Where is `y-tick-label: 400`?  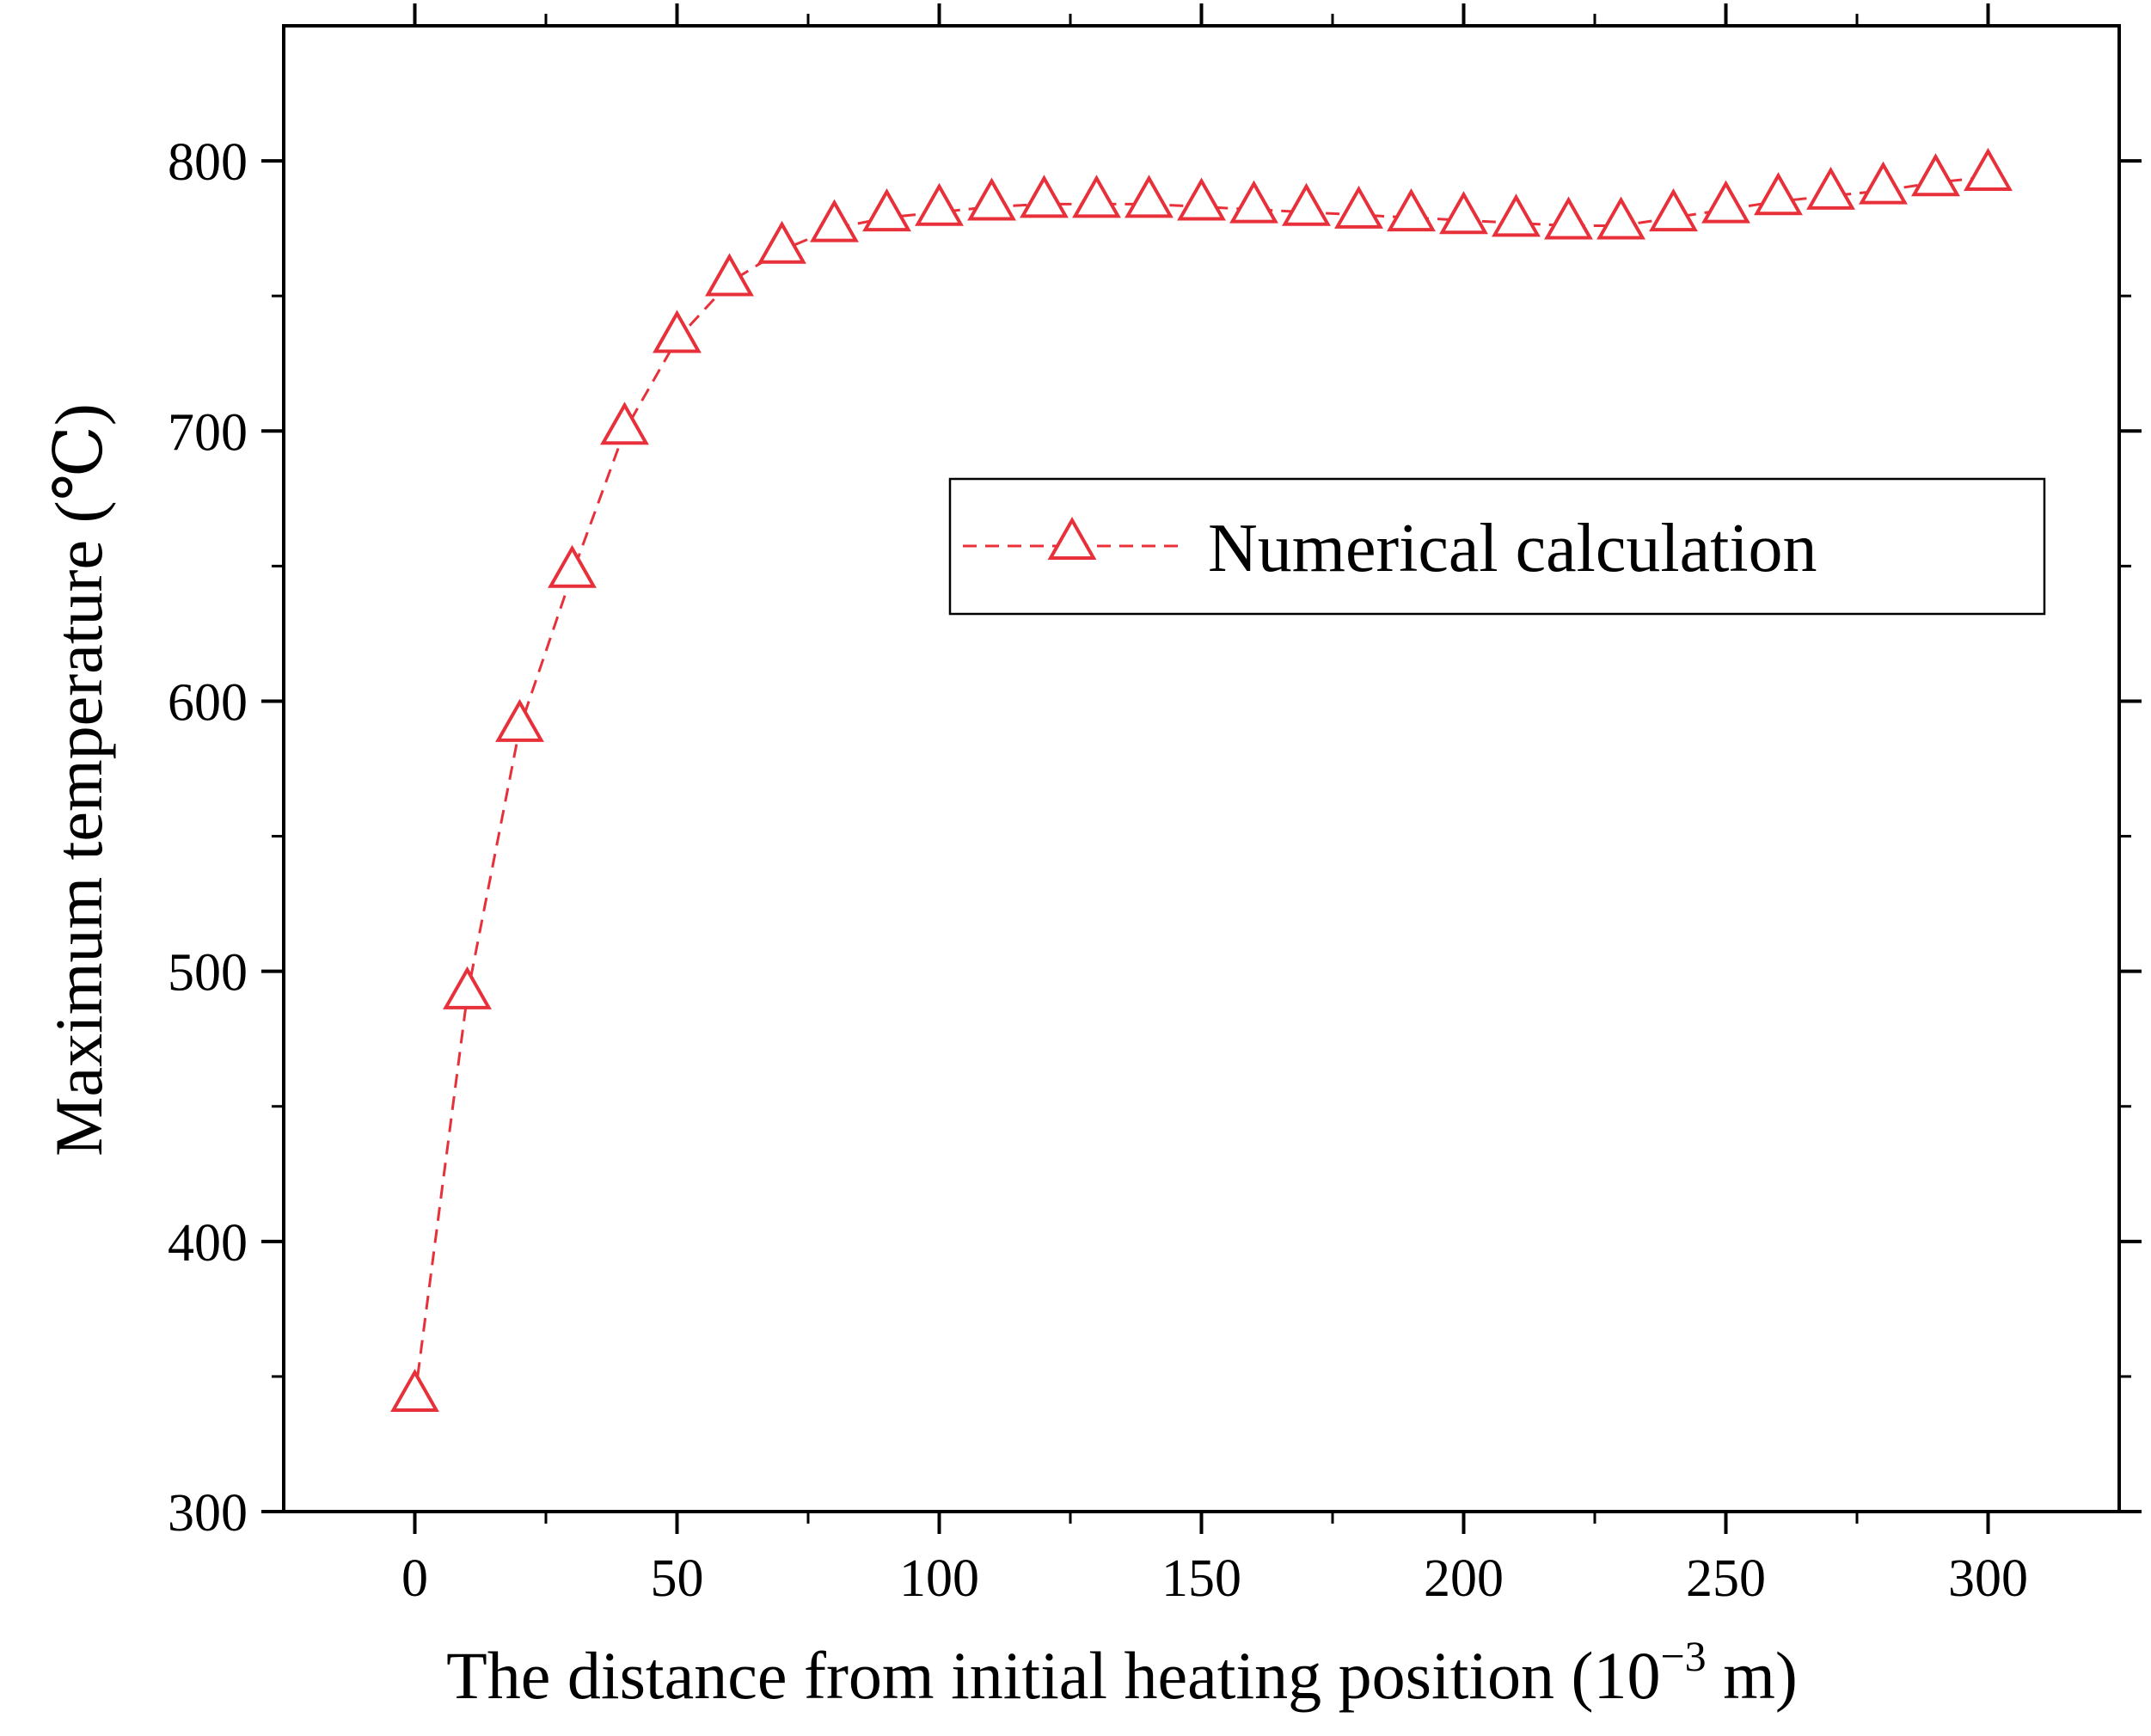 y-tick-label: 400 is located at coordinates (208, 1243).